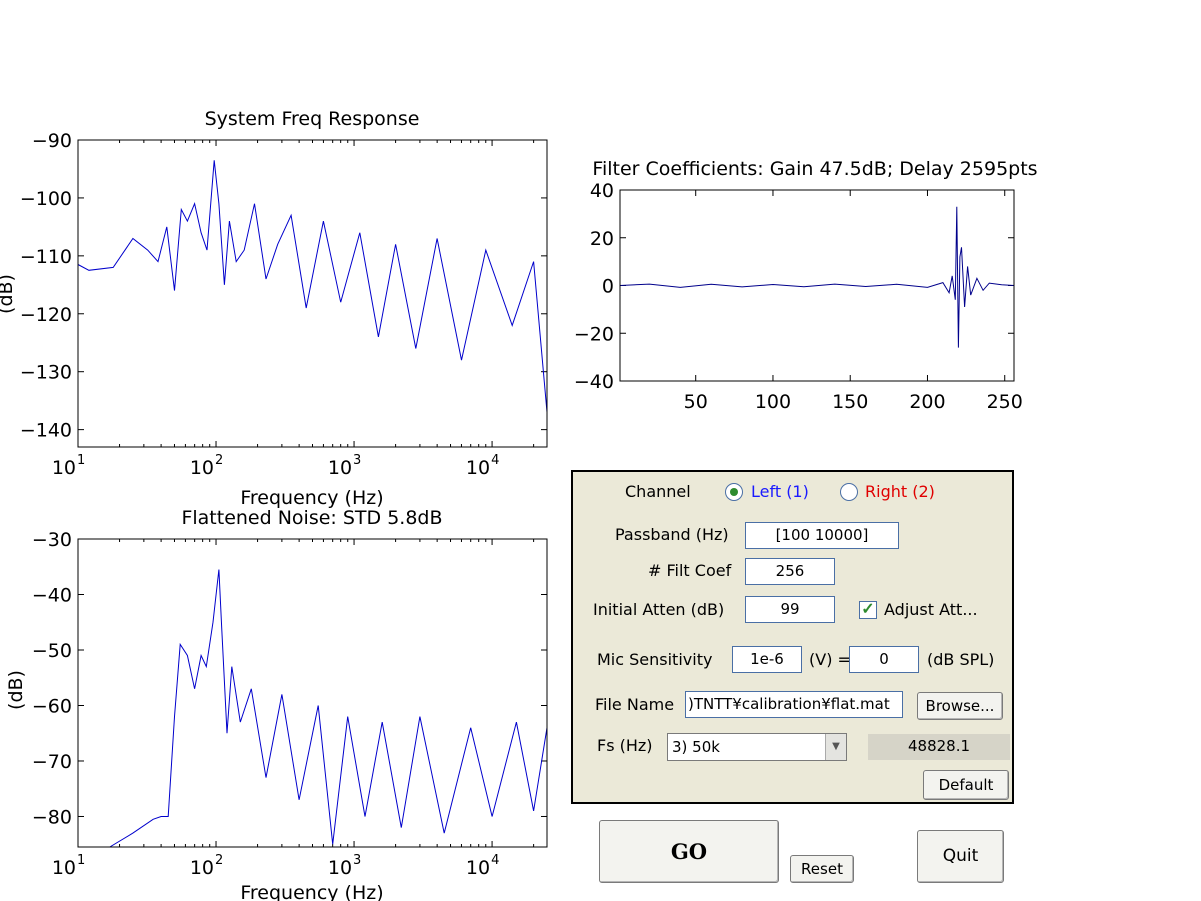 The width and height of the screenshot is (1201, 901). Describe the element at coordinates (790, 571) in the screenshot. I see `filt-coef-input: 256` at that location.